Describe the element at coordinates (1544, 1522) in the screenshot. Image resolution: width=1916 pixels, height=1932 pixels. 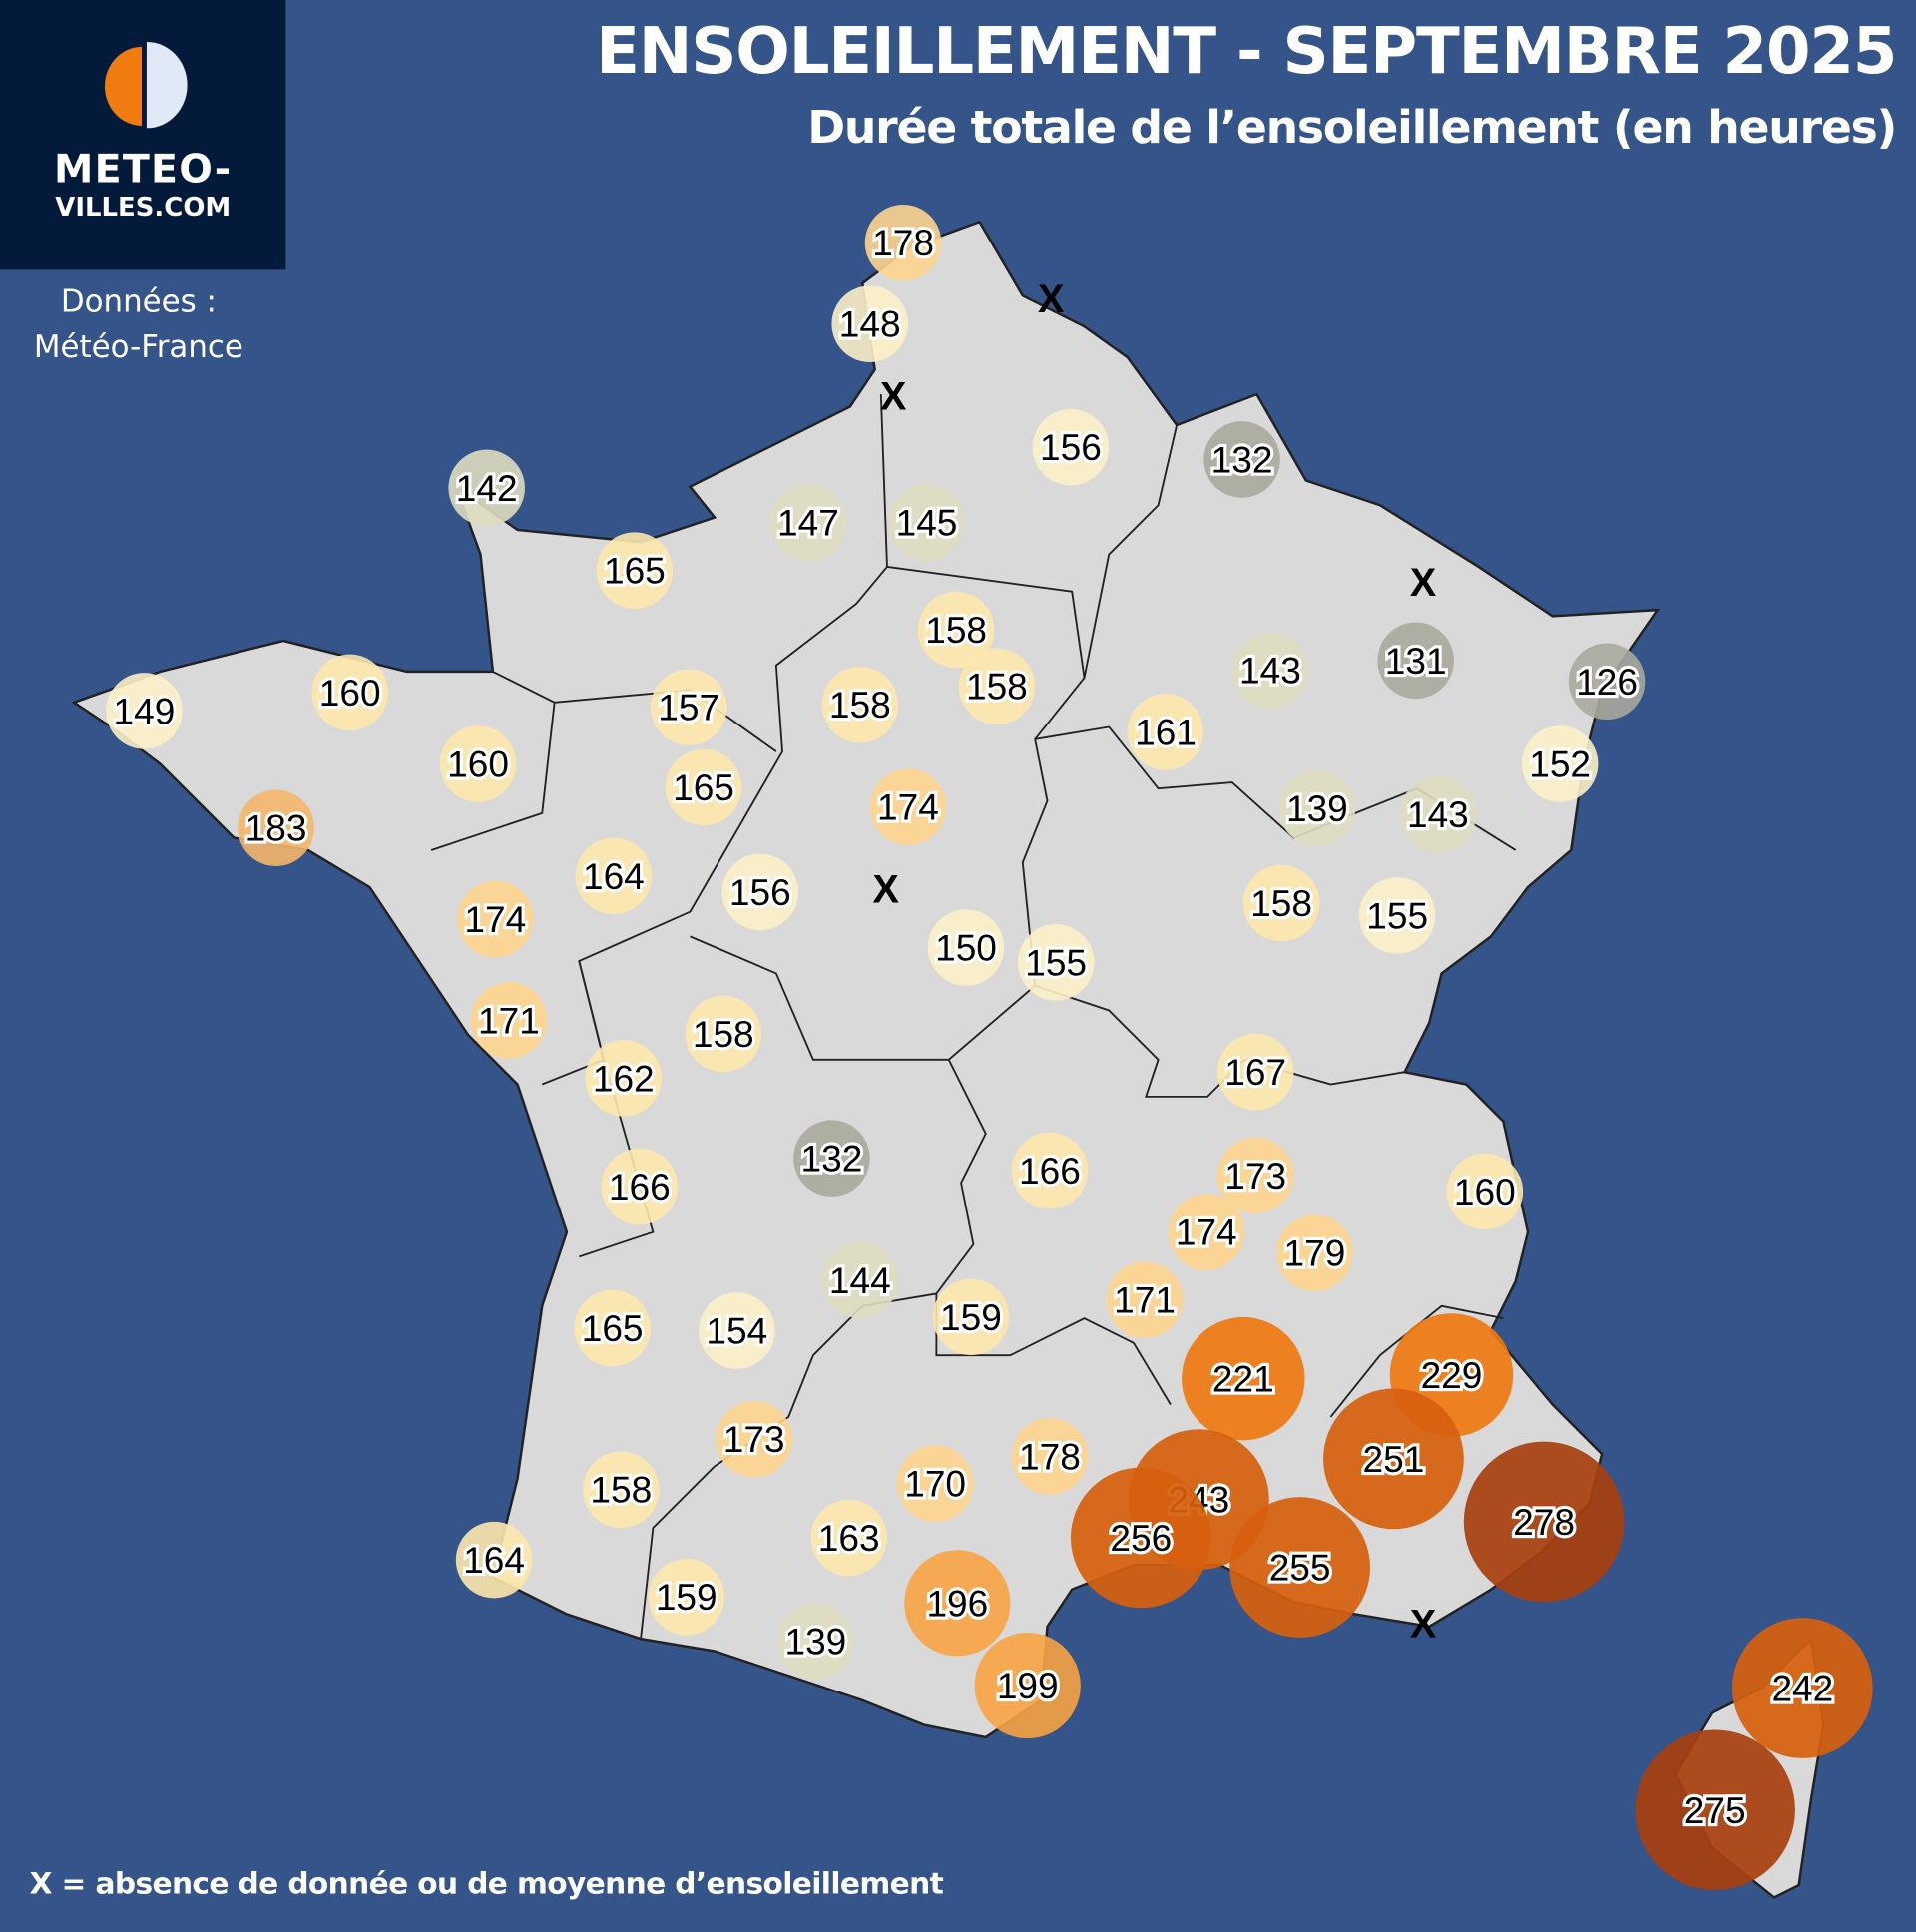
I see `station-marker: 278` at that location.